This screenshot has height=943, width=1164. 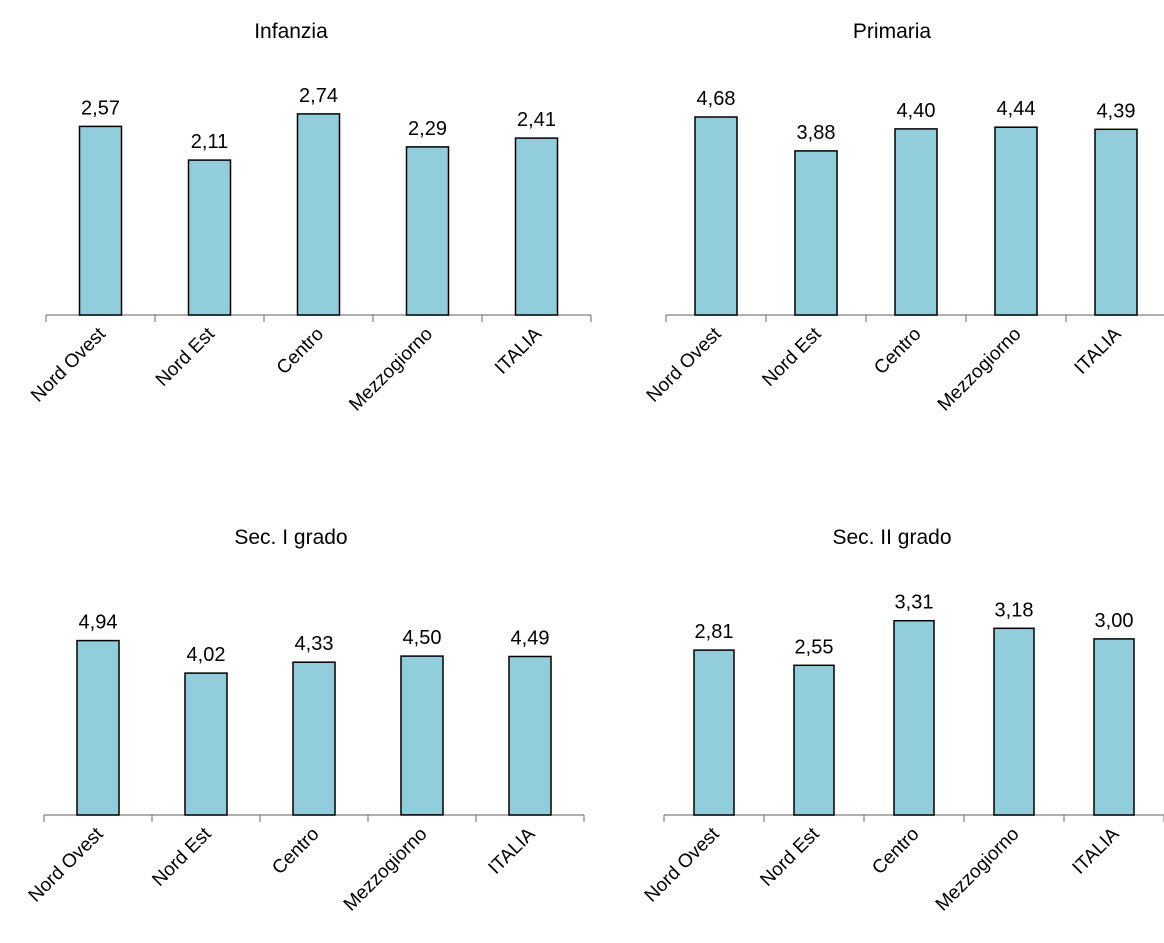 I want to click on data-label: 3,18, so click(x=1014, y=610).